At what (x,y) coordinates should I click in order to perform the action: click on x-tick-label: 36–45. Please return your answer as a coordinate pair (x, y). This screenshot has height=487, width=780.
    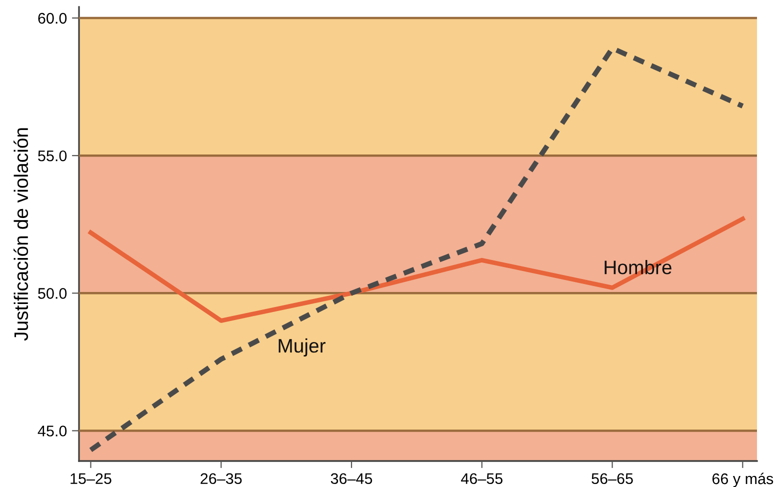
    Looking at the image, I should click on (351, 478).